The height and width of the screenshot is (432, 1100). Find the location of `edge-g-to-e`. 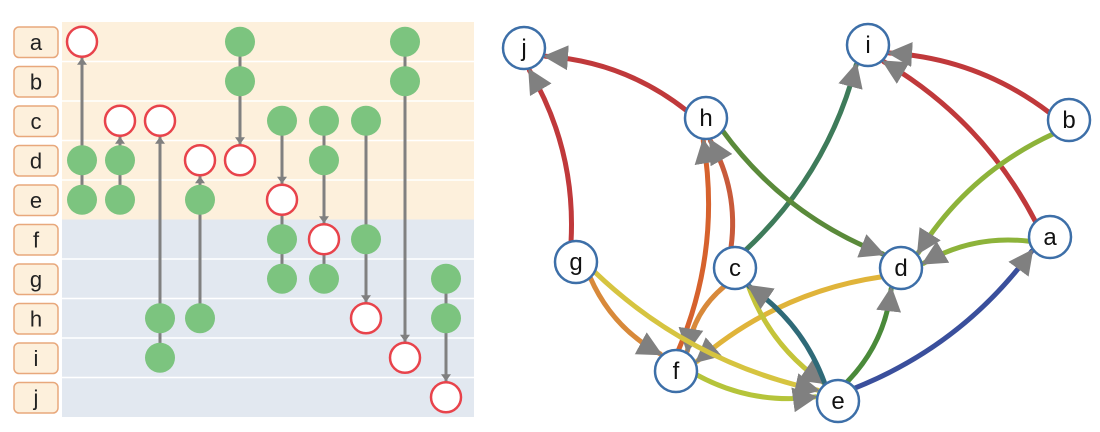

edge-g-to-e is located at coordinates (706, 333).